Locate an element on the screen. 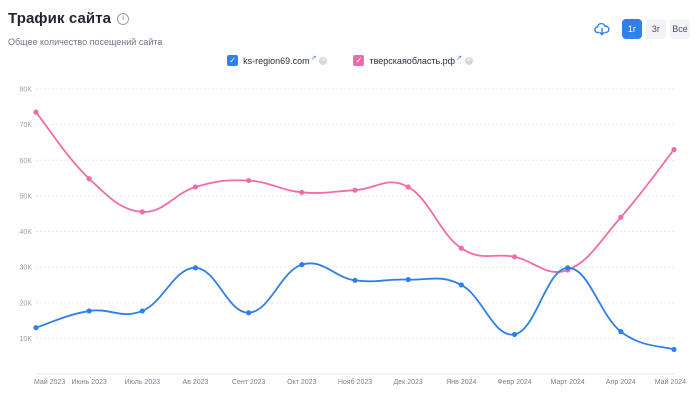 This screenshot has height=409, width=700. legend-label-series-2: тверскаяобласть.рф is located at coordinates (412, 60).